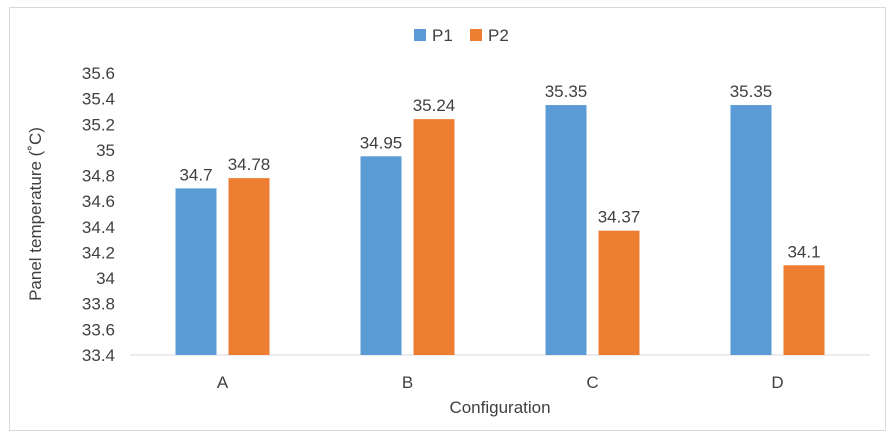 Image resolution: width=896 pixels, height=435 pixels. Describe the element at coordinates (434, 237) in the screenshot. I see `bar-p2-b` at that location.